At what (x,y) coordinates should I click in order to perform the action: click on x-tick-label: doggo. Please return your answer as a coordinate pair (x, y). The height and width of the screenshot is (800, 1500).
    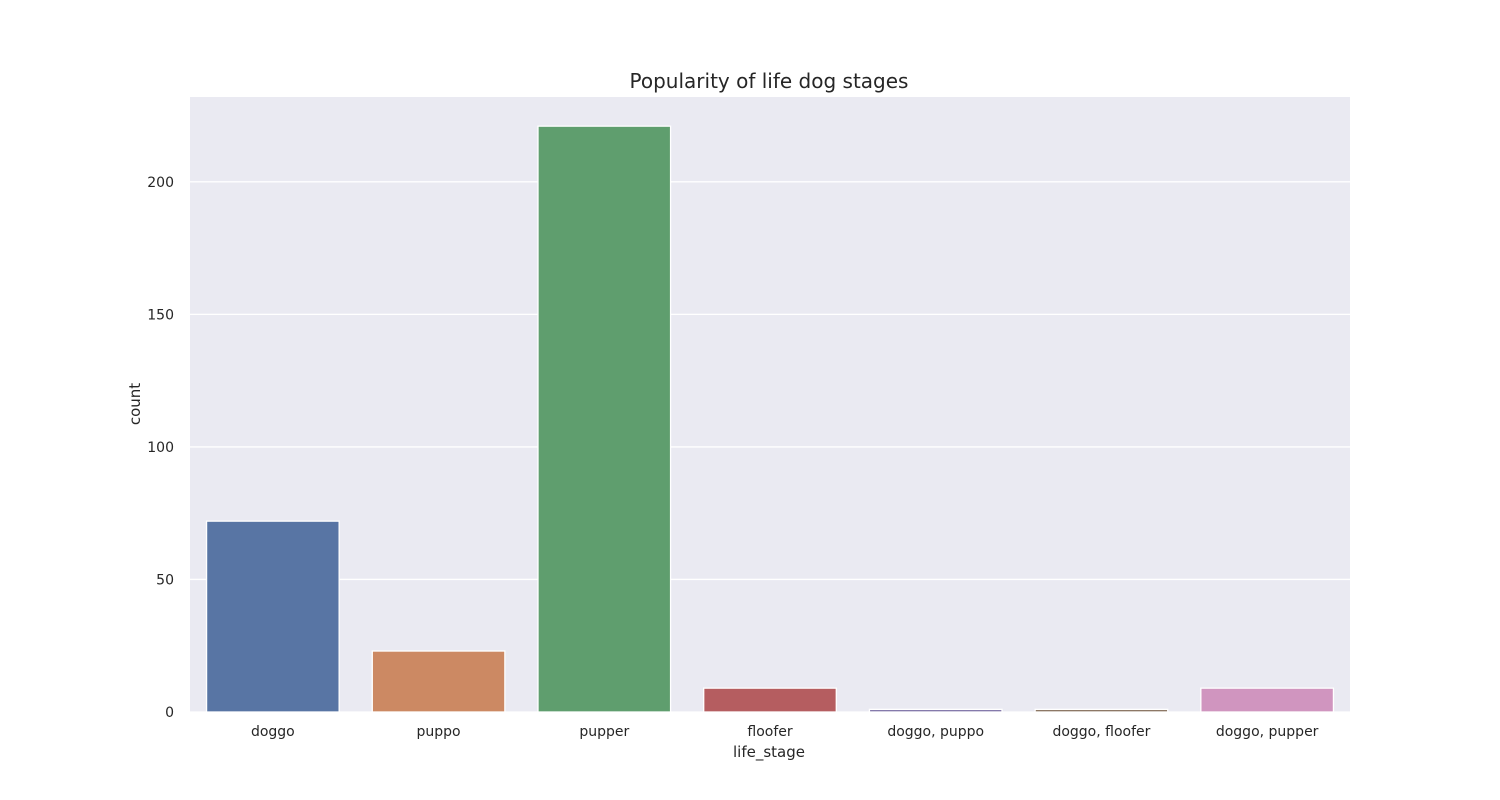
    Looking at the image, I should click on (273, 732).